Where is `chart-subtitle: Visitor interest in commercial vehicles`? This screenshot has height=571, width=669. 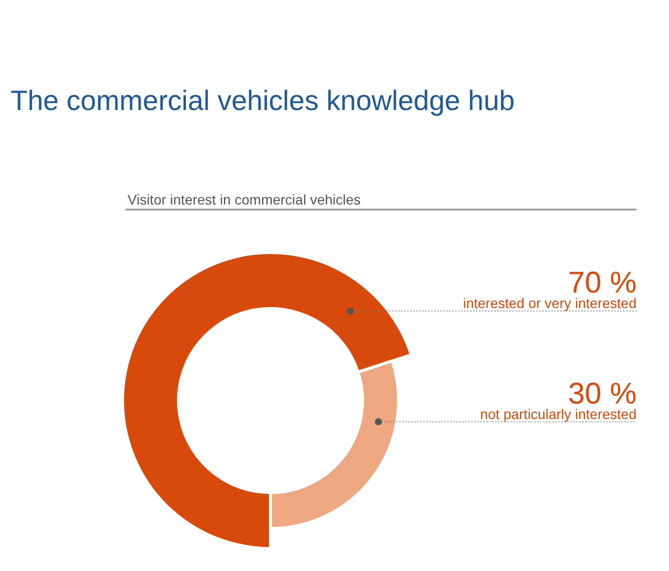 chart-subtitle: Visitor interest in commercial vehicles is located at coordinates (244, 200).